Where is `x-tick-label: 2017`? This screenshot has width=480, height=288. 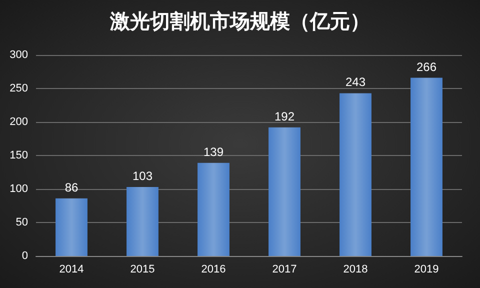 x-tick-label: 2017 is located at coordinates (284, 270).